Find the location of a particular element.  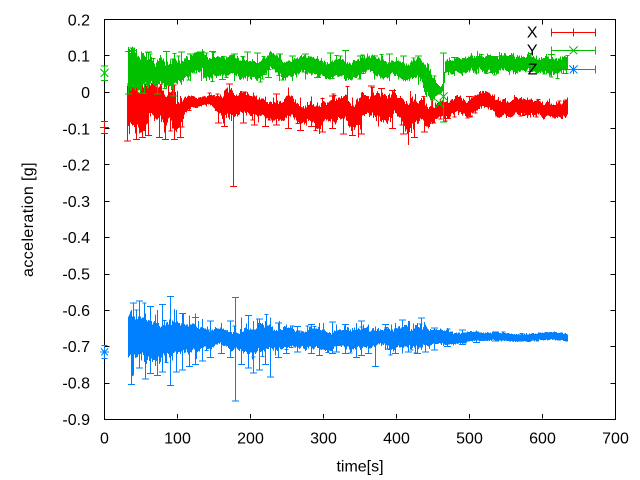

svg-text: Y is located at coordinates (532, 51).